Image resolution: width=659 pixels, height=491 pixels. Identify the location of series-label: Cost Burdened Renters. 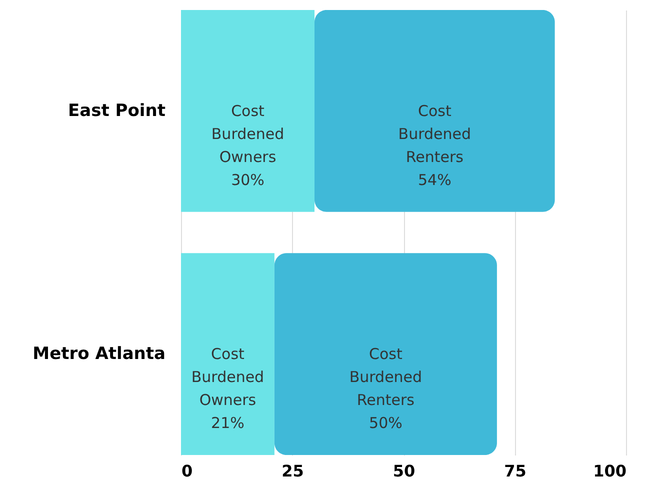
(435, 134).